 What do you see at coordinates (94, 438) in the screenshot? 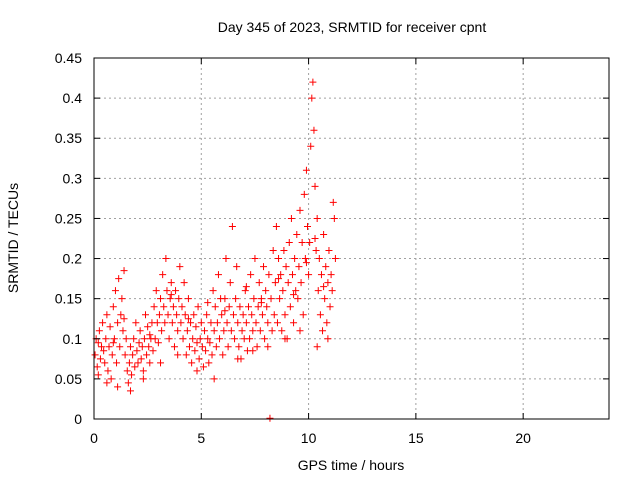
I see `x-tick-label: 0` at bounding box center [94, 438].